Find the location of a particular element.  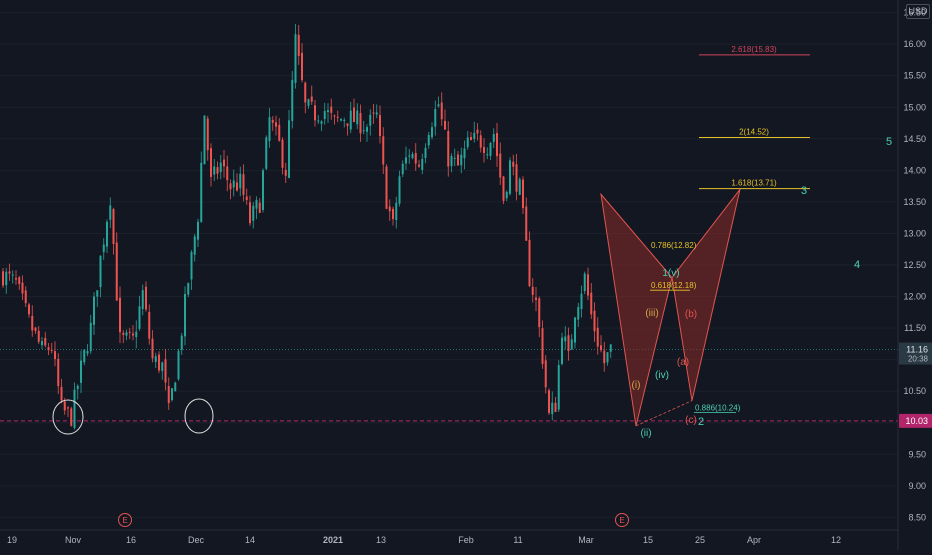

x-tick-label: Mar is located at coordinates (586, 540).